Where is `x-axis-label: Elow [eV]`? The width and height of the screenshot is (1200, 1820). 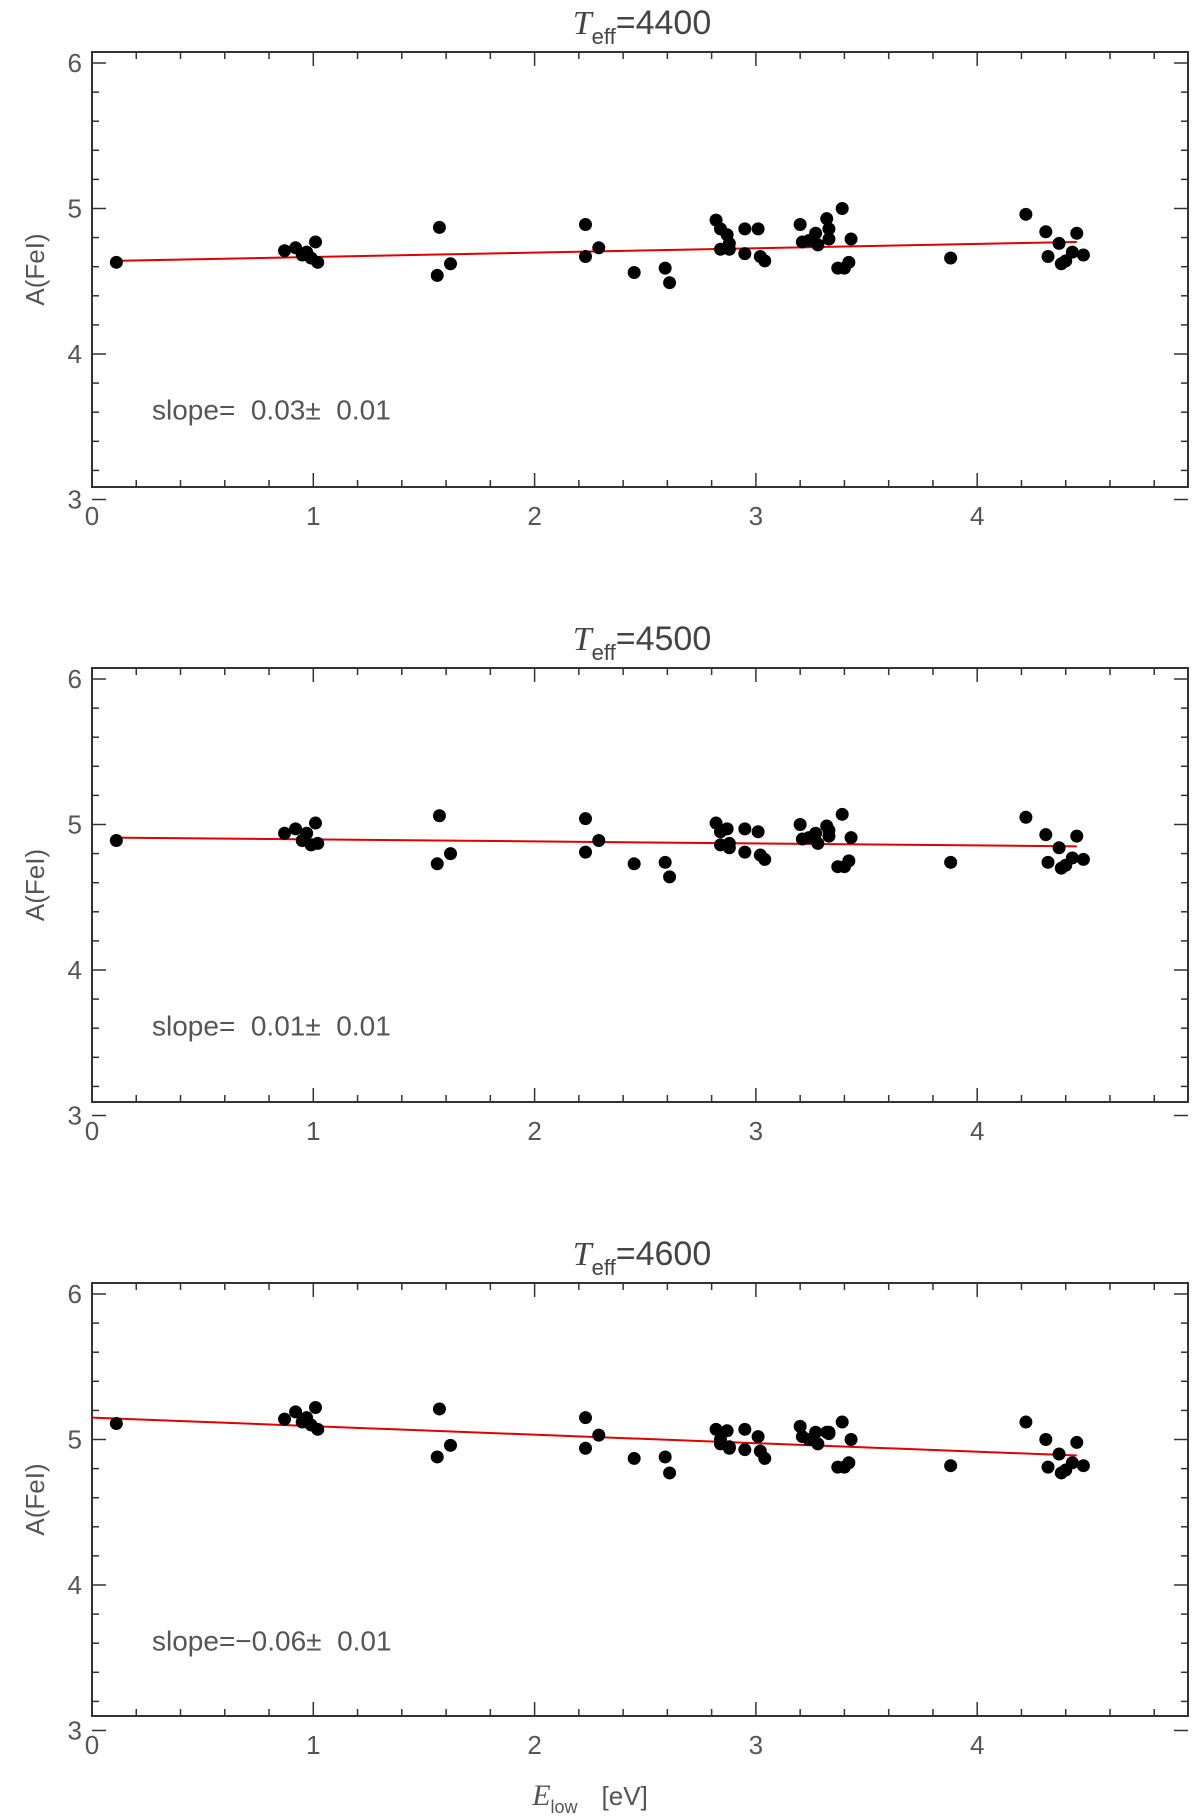
x-axis-label: Elow [eV] is located at coordinates (589, 1798).